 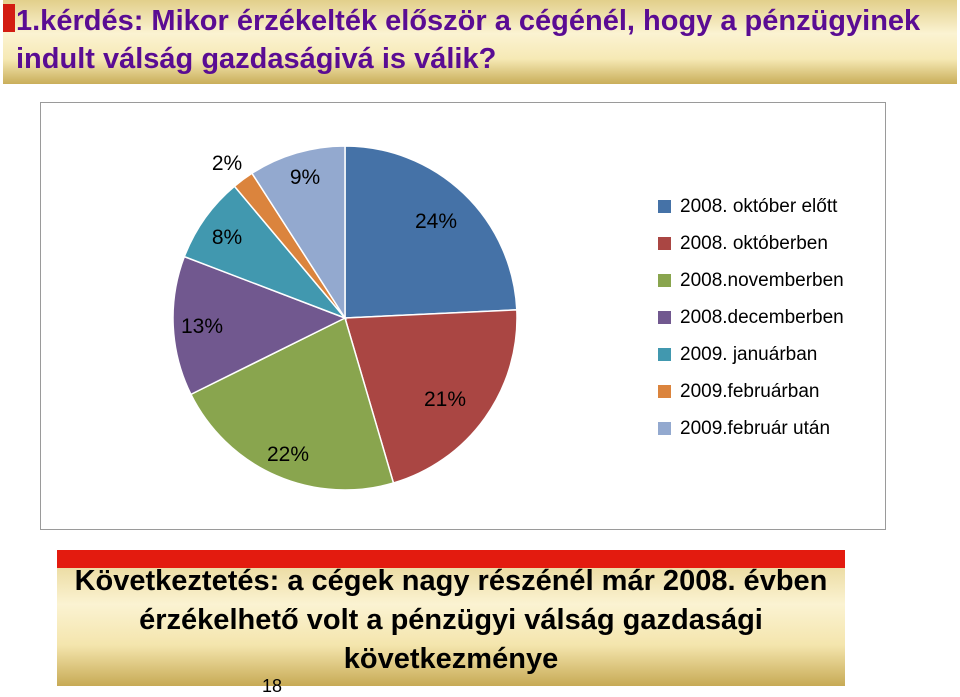 What do you see at coordinates (762, 317) in the screenshot?
I see `legend-label: 2008.decemberben` at bounding box center [762, 317].